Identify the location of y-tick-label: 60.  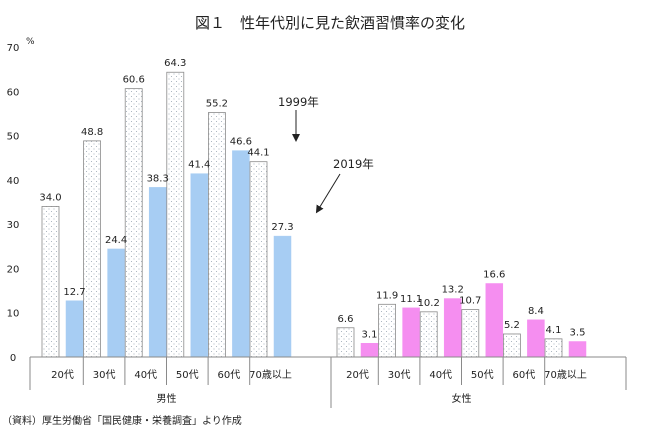
(13, 92).